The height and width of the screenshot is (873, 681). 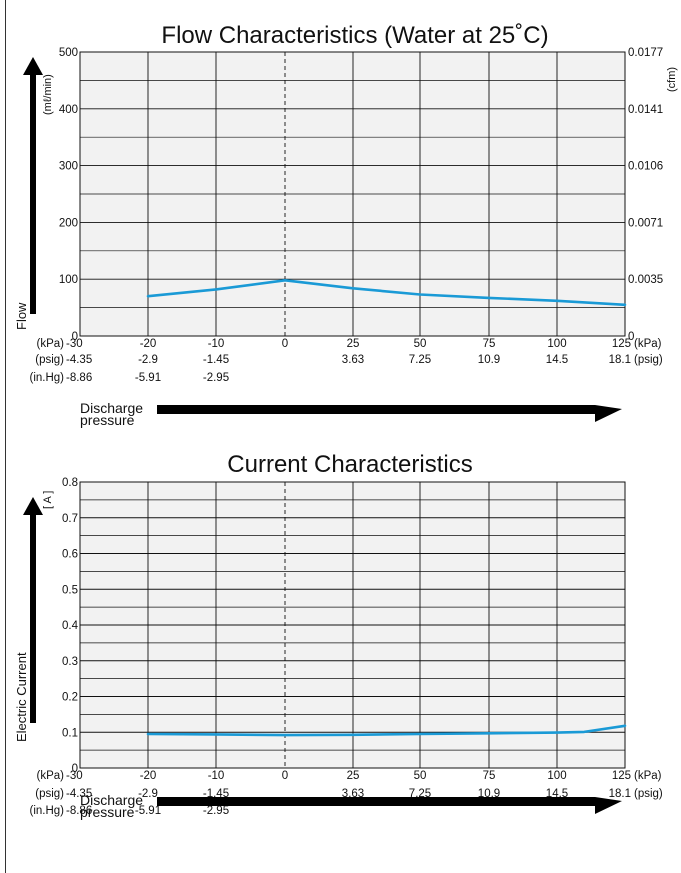 What do you see at coordinates (5, 436) in the screenshot?
I see `page-border` at bounding box center [5, 436].